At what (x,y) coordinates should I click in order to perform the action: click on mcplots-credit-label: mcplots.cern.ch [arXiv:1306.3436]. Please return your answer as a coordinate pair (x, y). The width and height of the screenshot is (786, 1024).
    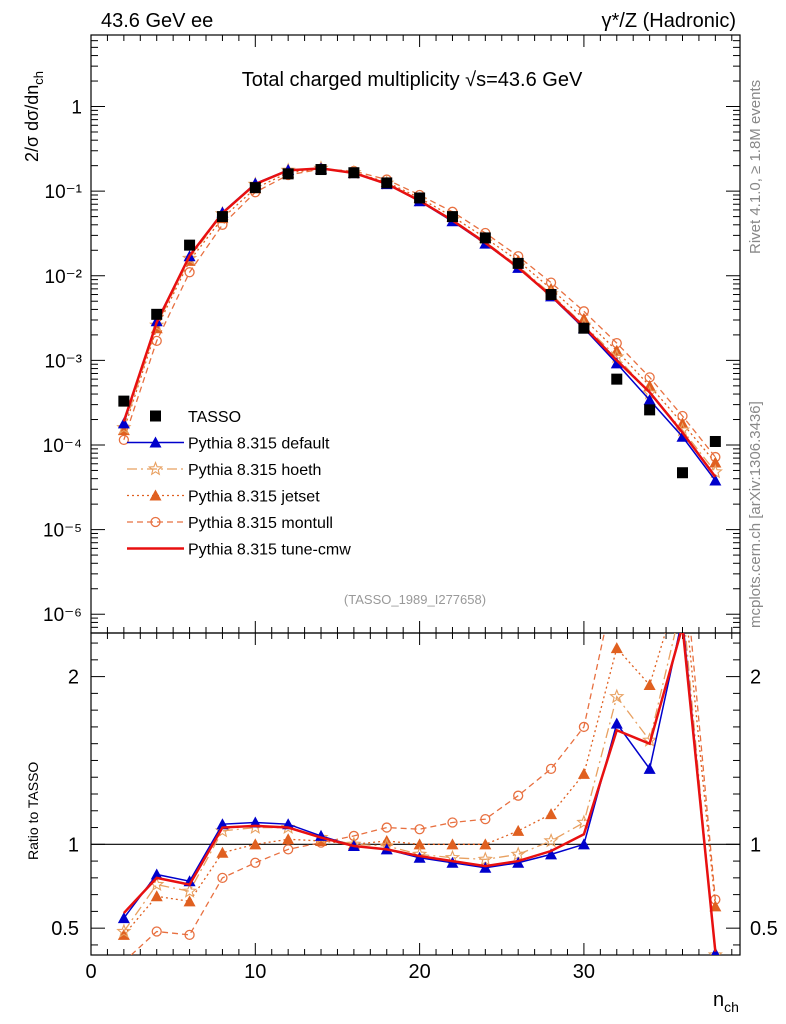
    Looking at the image, I should click on (755, 514).